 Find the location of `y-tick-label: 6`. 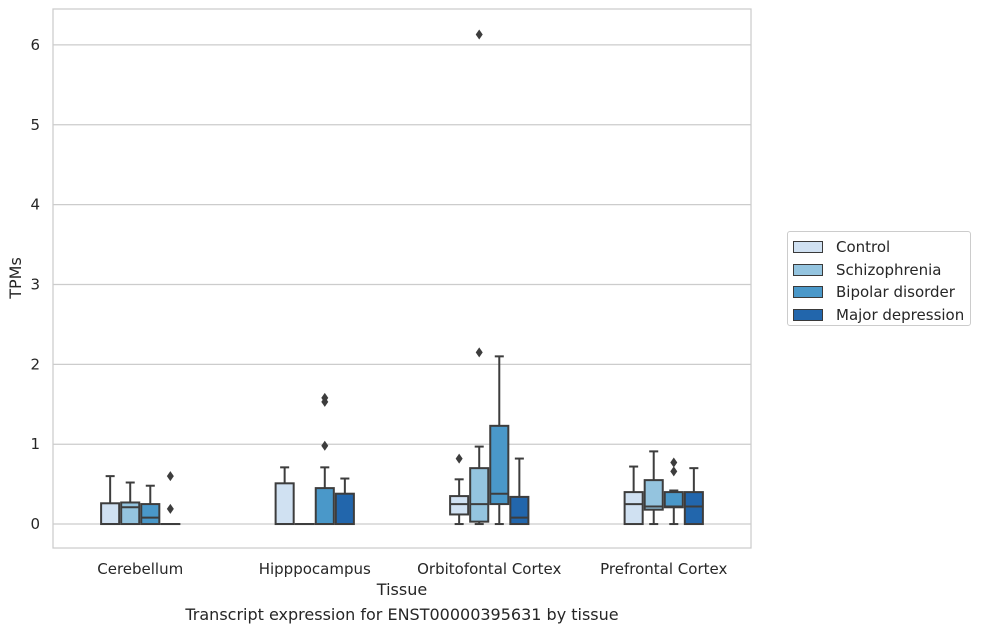

y-tick-label: 6 is located at coordinates (35, 45).